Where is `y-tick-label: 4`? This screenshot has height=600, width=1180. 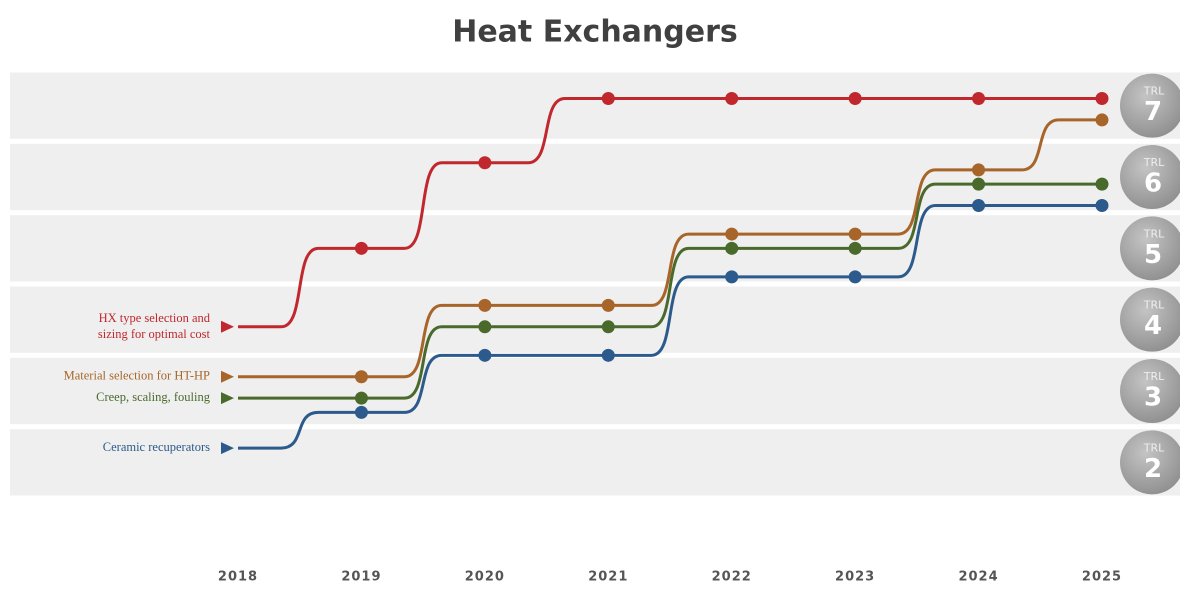
y-tick-label: 4 is located at coordinates (1153, 326).